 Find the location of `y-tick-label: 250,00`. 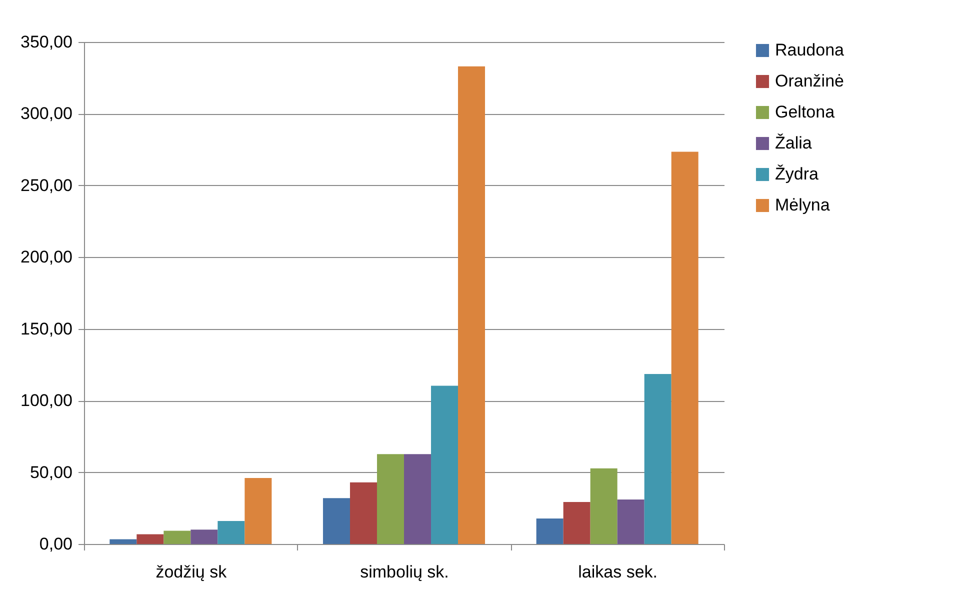

y-tick-label: 250,00 is located at coordinates (46, 185).